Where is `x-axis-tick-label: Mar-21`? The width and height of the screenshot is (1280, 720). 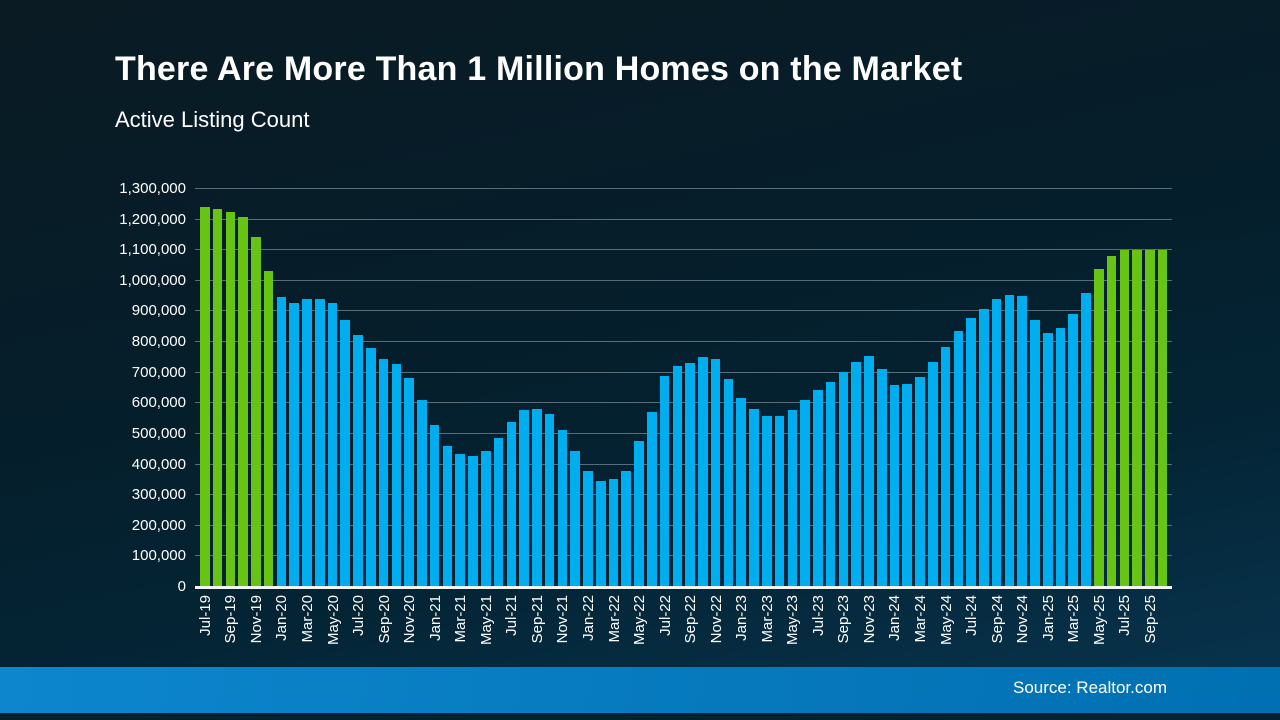
x-axis-tick-label: Mar-21 is located at coordinates (461, 619).